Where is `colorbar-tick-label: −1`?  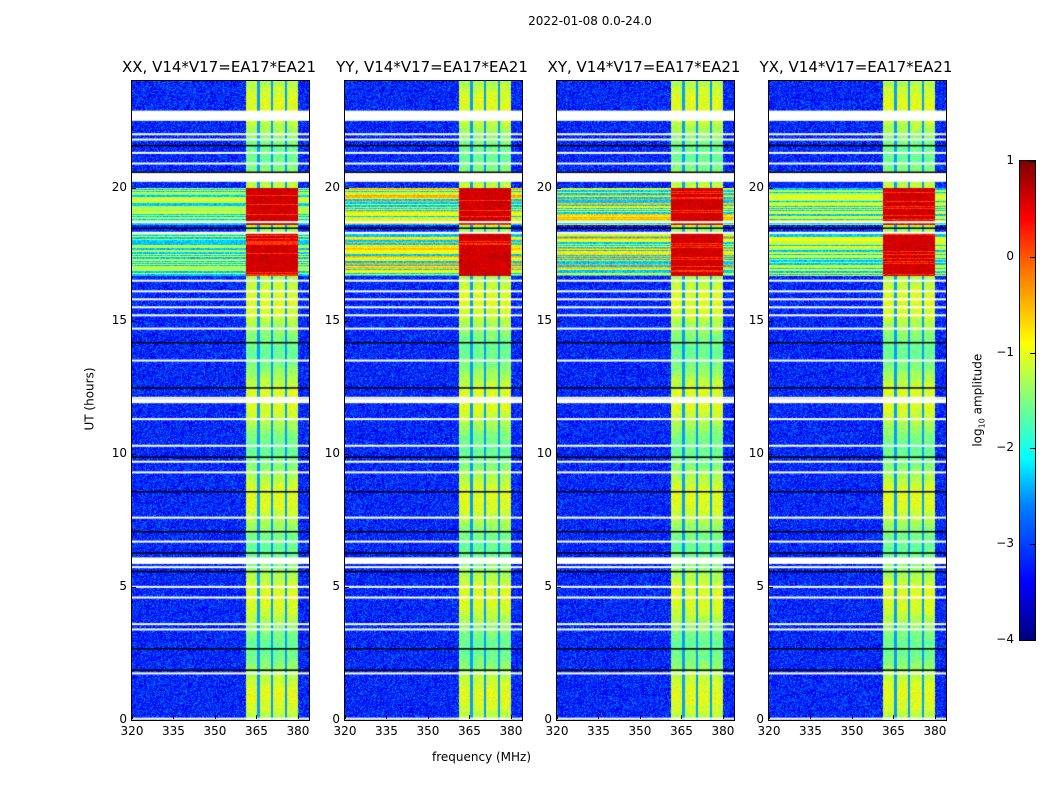
colorbar-tick-label: −1 is located at coordinates (1005, 351).